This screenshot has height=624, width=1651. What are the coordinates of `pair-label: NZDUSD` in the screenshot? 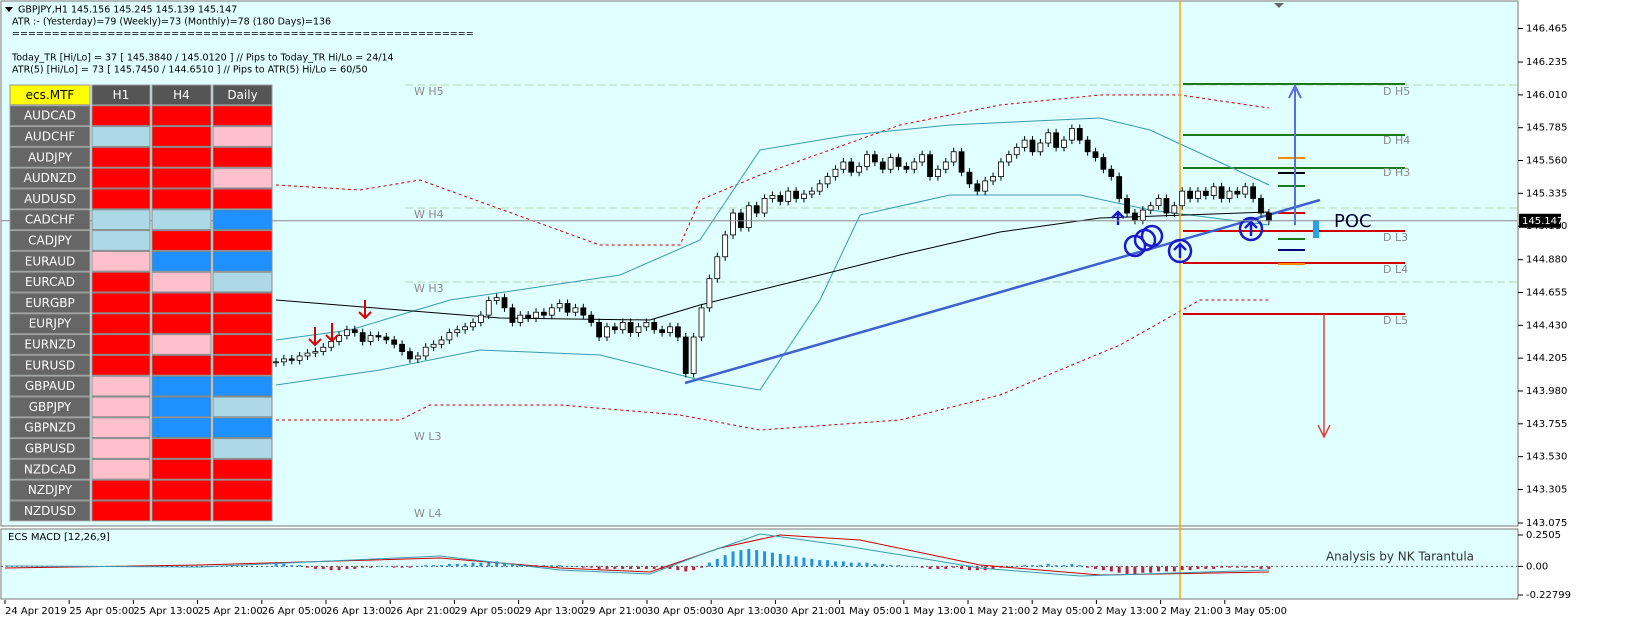 It's located at (50, 511).